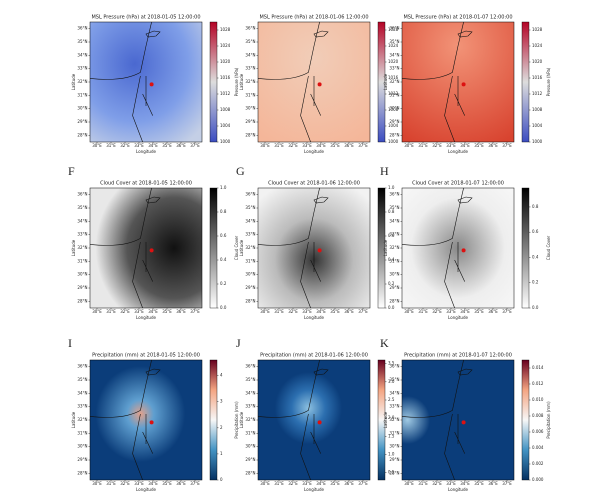 This screenshot has width=600, height=500. Describe the element at coordinates (391, 454) in the screenshot. I see `colorbar-tick-label: 1.0` at that location.